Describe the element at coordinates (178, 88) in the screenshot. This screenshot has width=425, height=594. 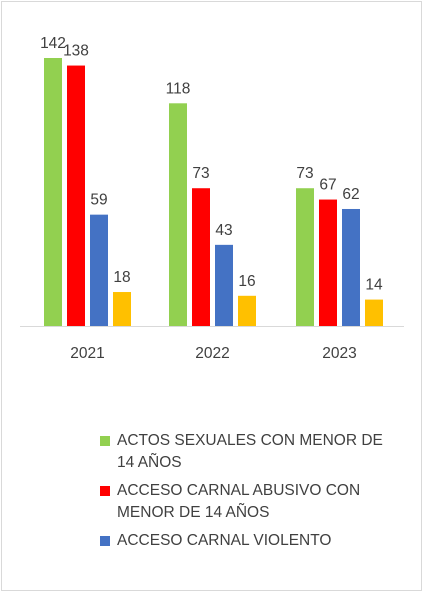
I see `data-label-2022-series-1: 118` at that location.